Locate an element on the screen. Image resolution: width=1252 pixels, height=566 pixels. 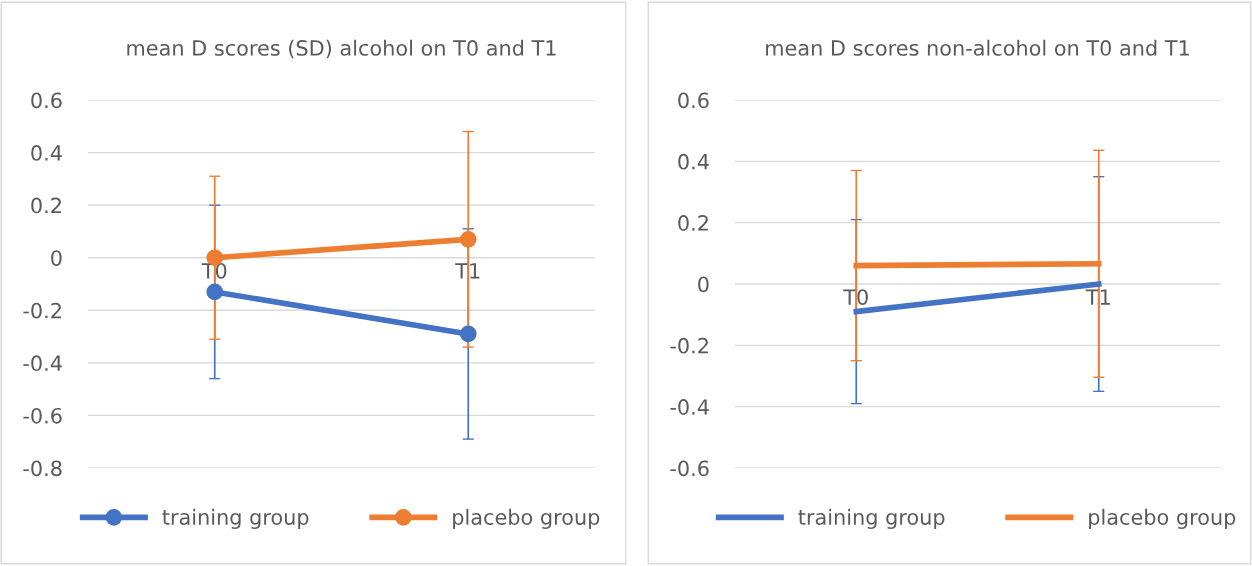
y-tick-label: -0.8 is located at coordinates (42, 468).